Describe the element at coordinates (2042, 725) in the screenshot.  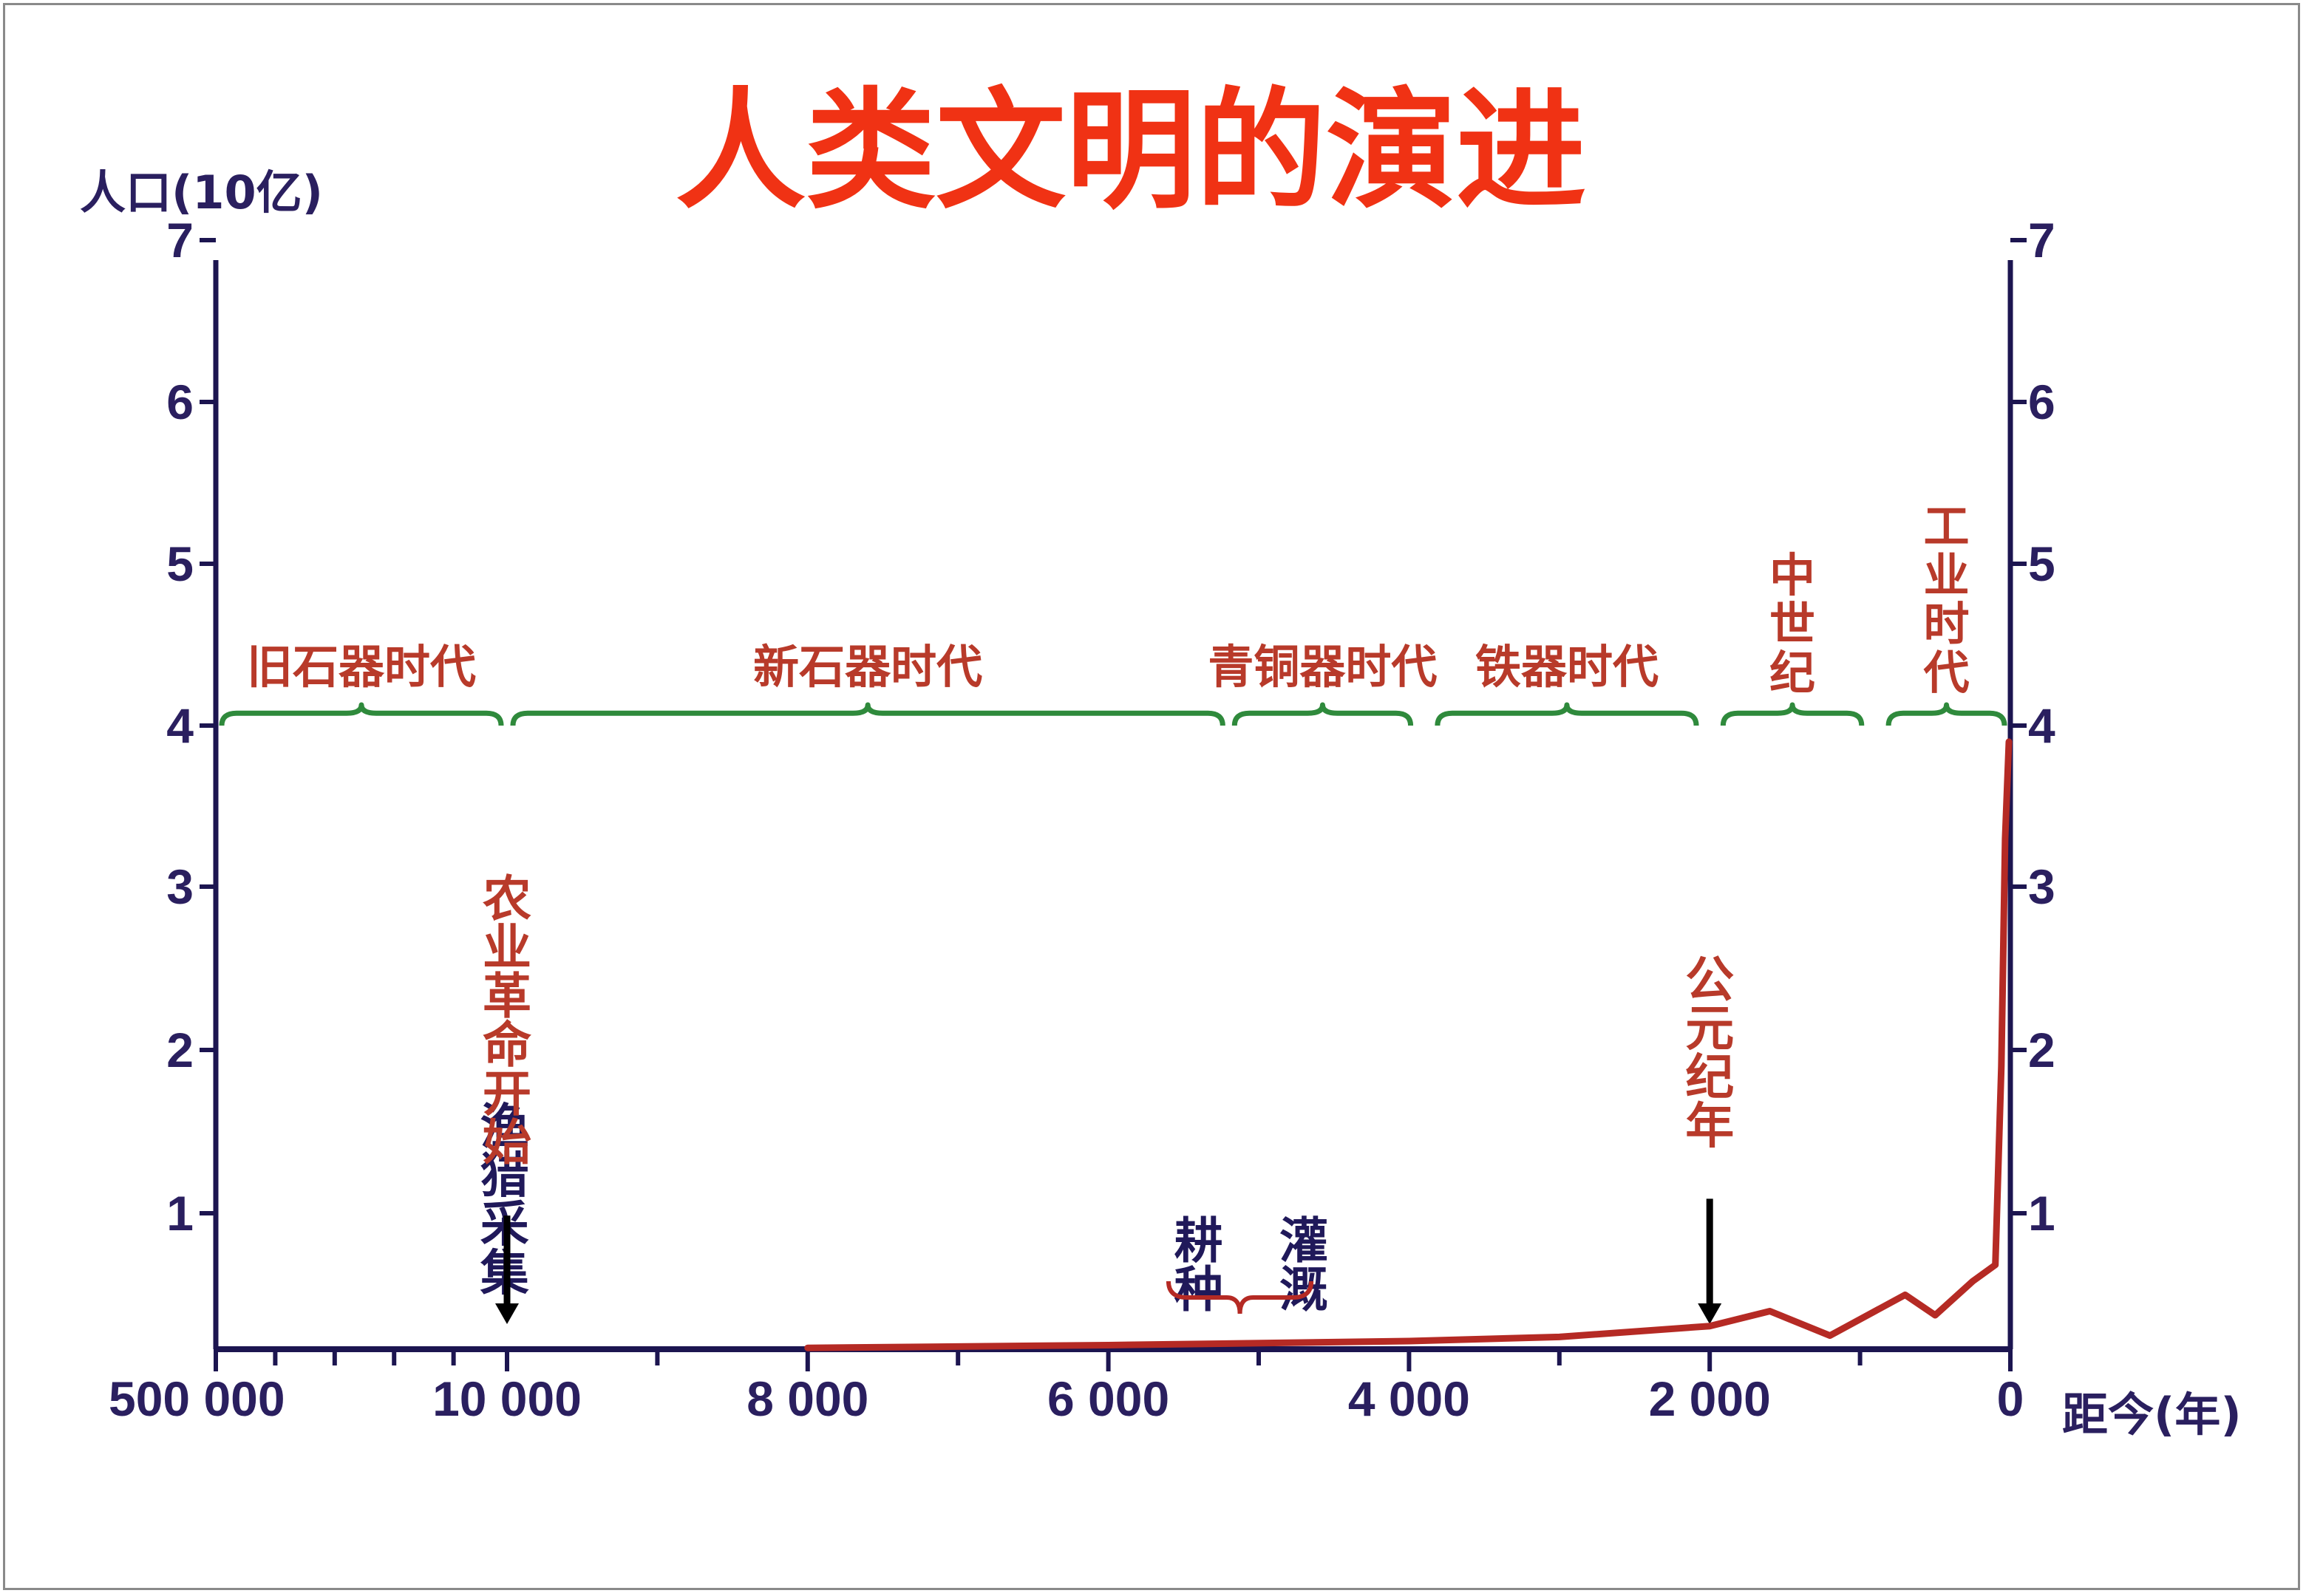
I see `y-tick-label-right: 4` at that location.